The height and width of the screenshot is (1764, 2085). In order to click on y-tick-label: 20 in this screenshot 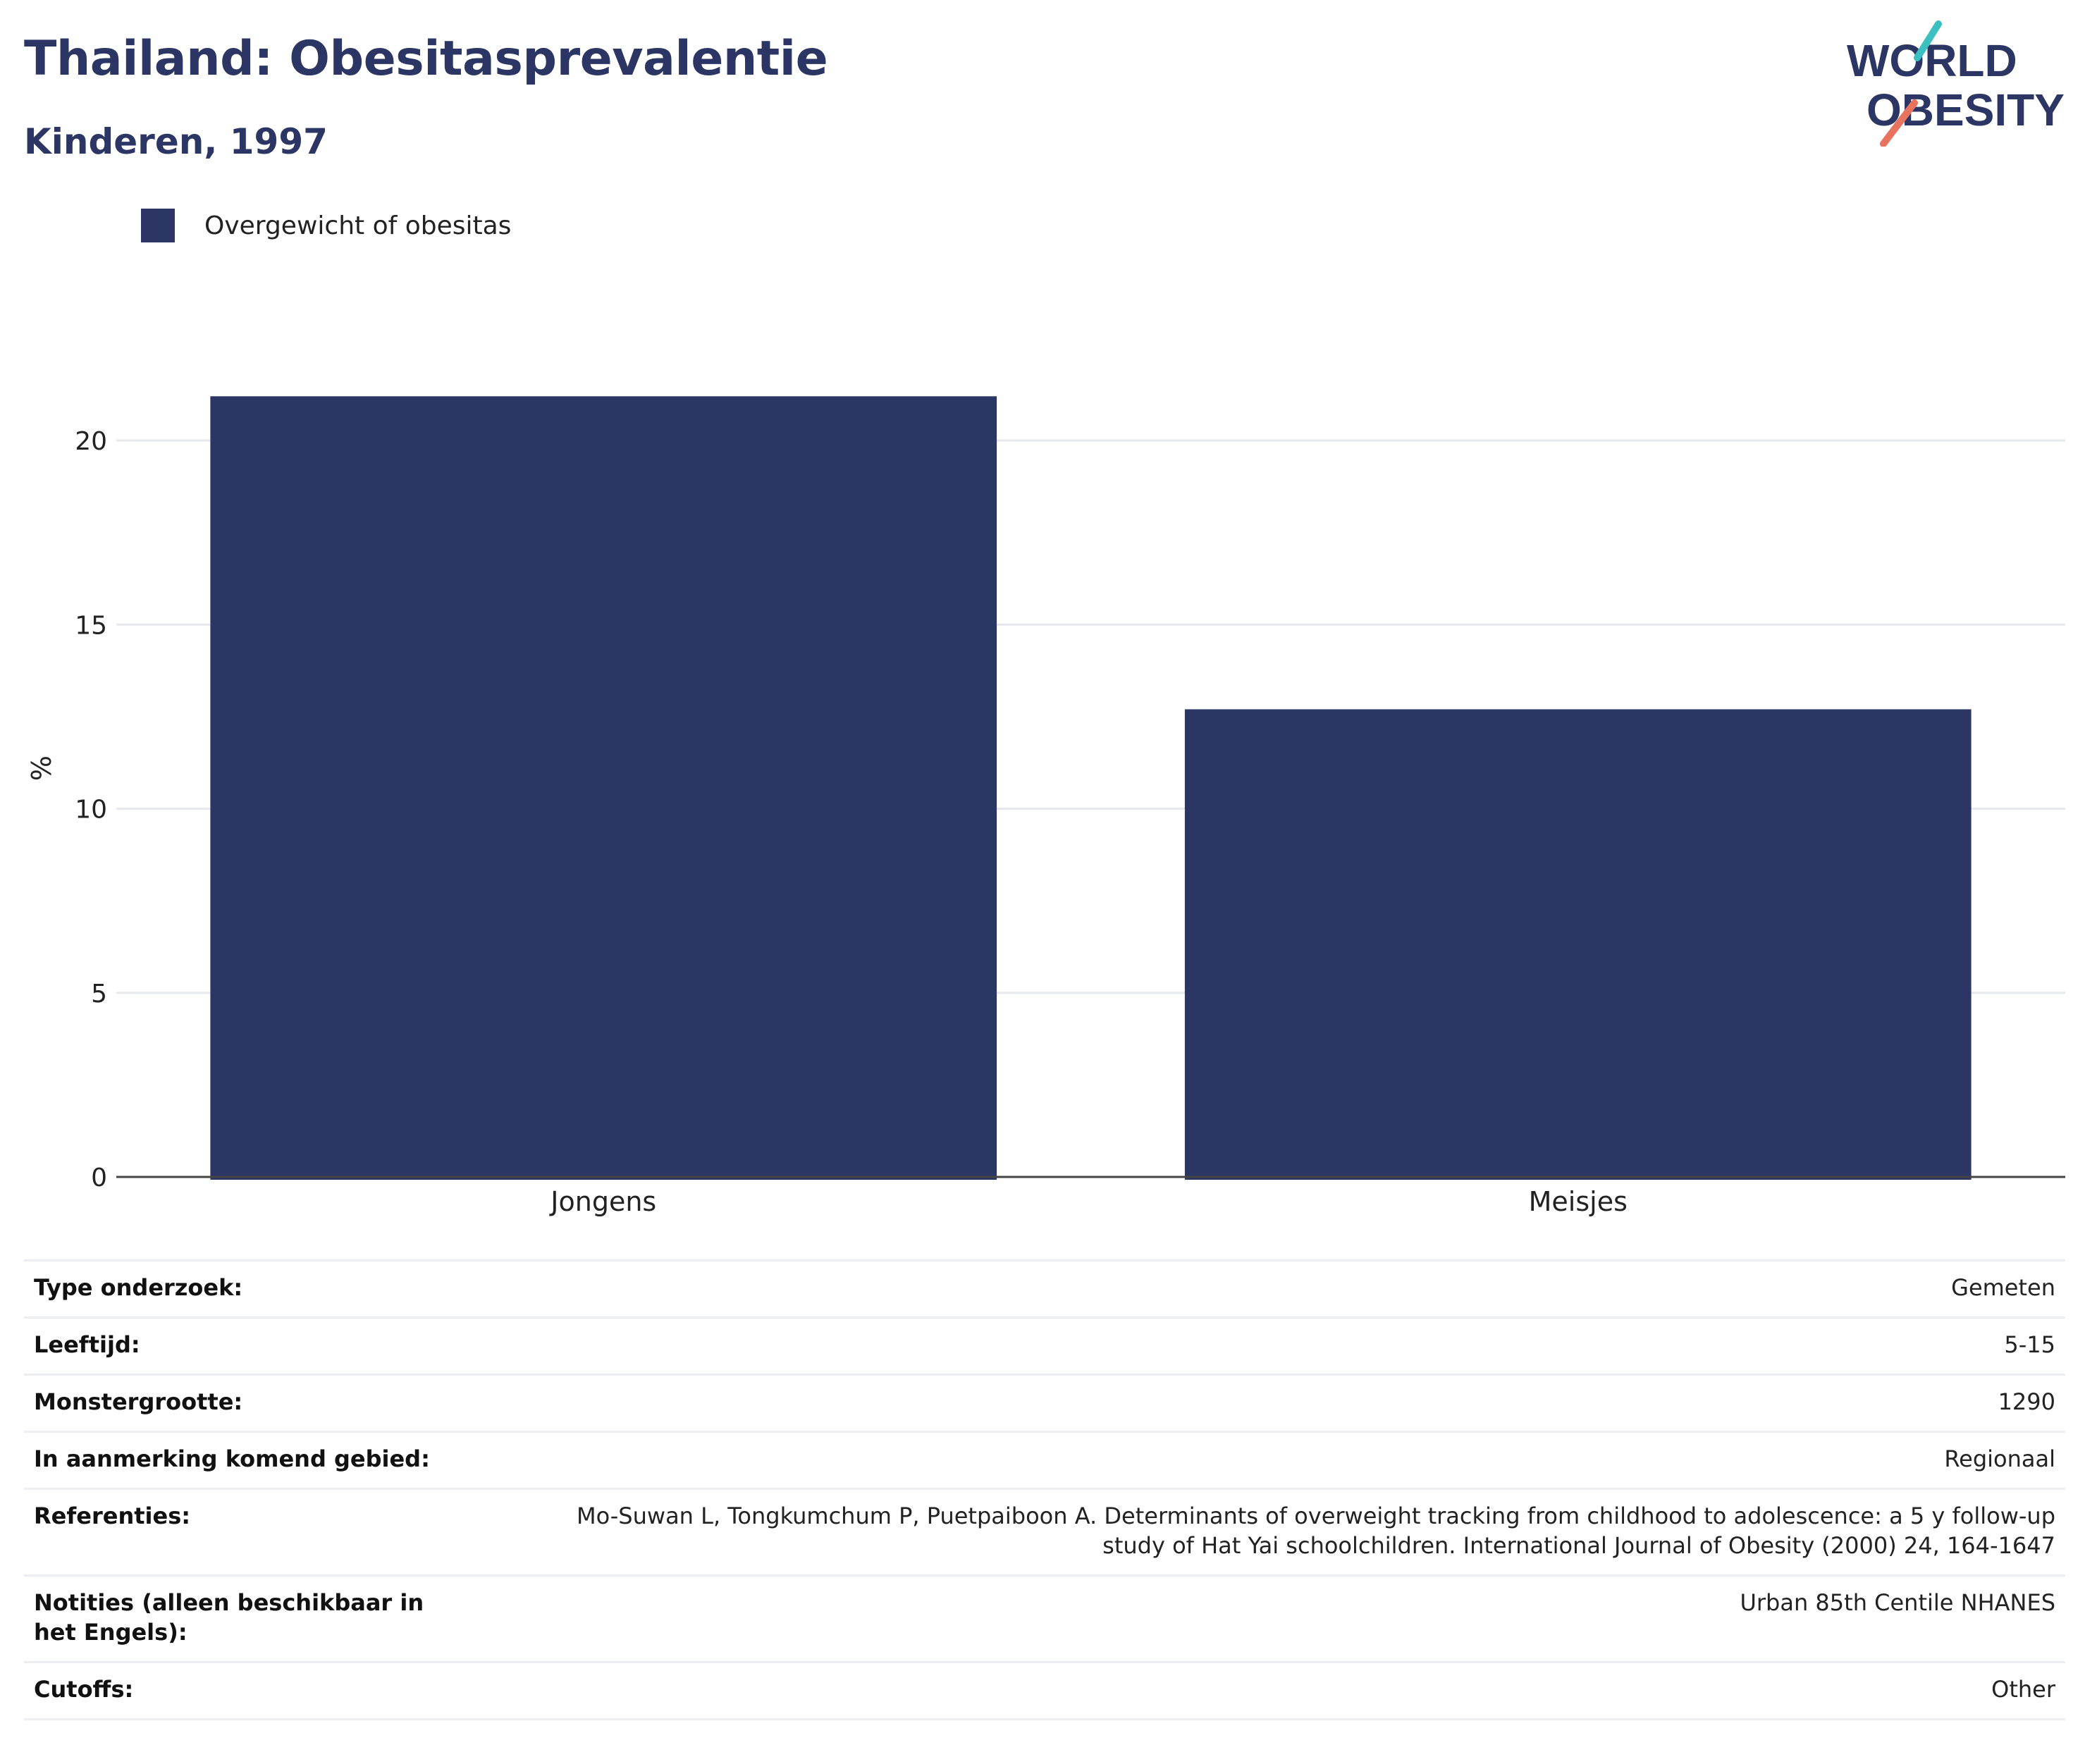, I will do `click(91, 441)`.